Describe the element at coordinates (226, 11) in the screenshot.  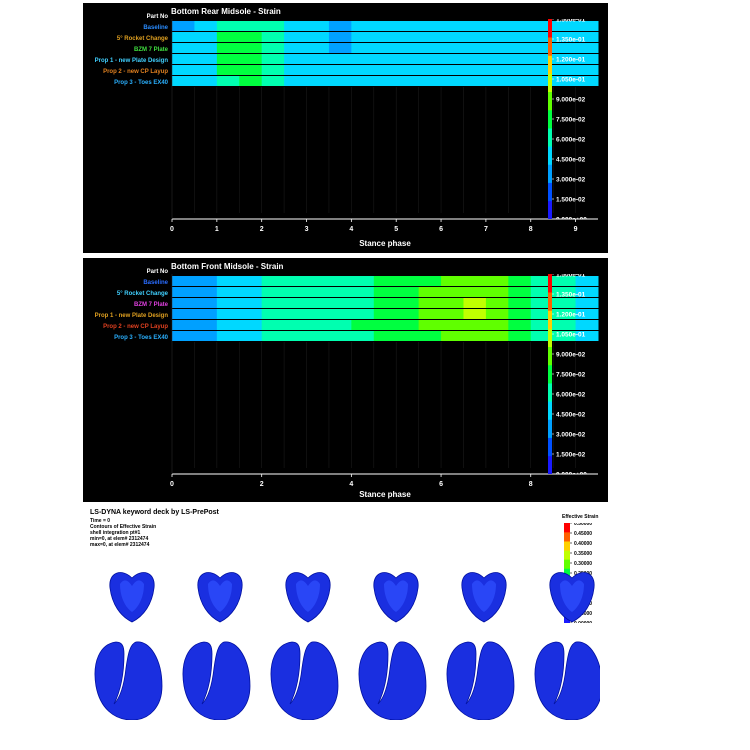
I see `chart-title: Bottom Rear Midsole - Strain` at that location.